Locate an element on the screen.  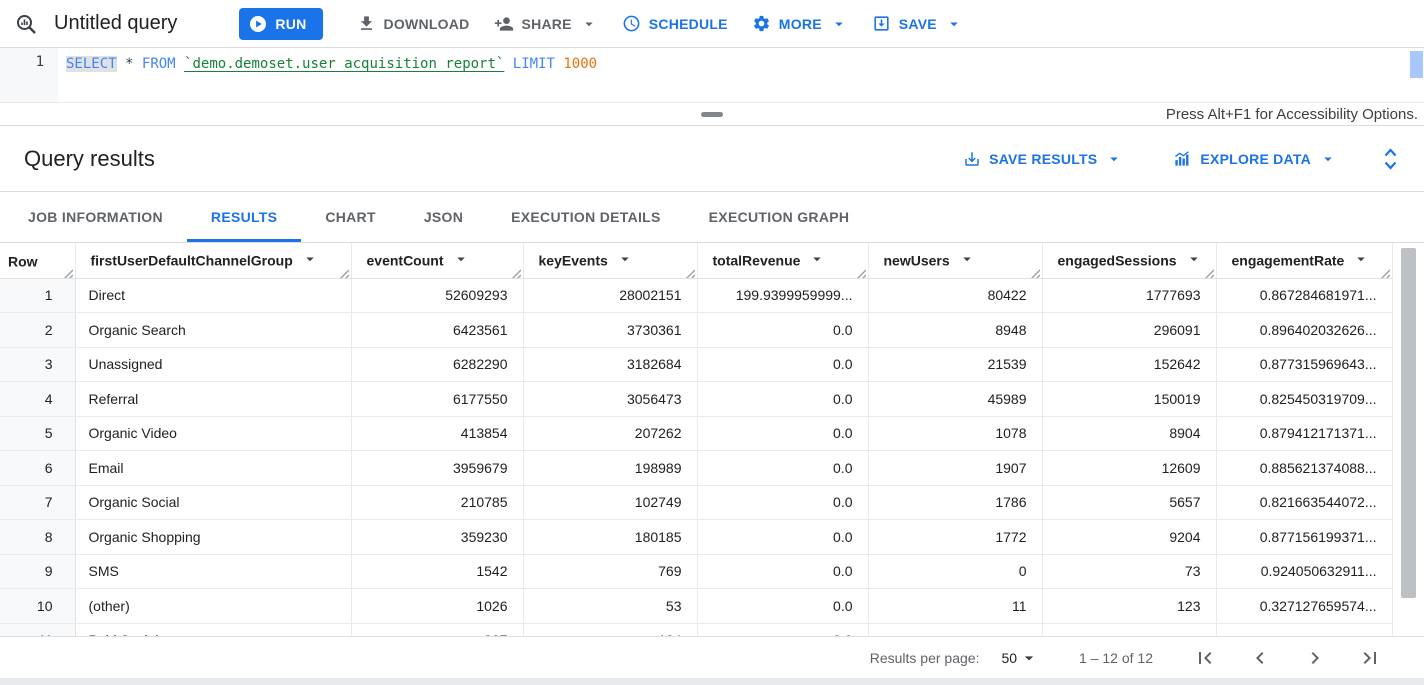
next-page-button is located at coordinates (1315, 658).